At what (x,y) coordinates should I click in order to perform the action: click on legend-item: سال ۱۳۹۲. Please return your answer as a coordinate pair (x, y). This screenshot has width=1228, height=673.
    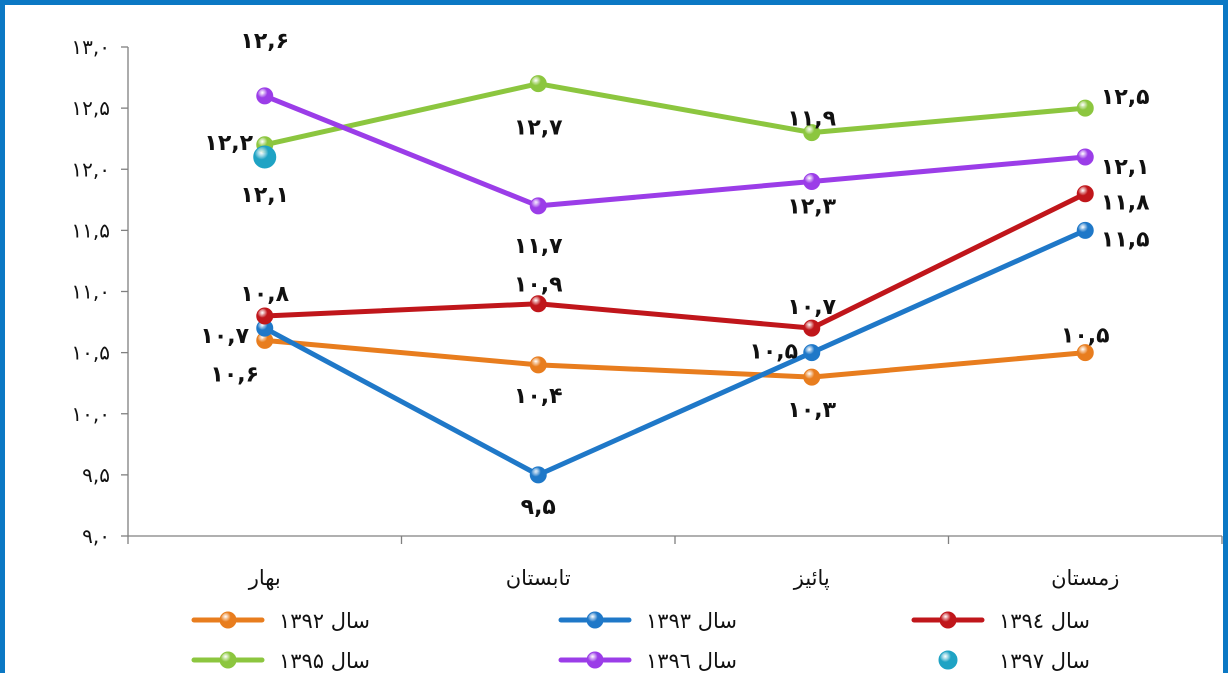
    Looking at the image, I should click on (280, 621).